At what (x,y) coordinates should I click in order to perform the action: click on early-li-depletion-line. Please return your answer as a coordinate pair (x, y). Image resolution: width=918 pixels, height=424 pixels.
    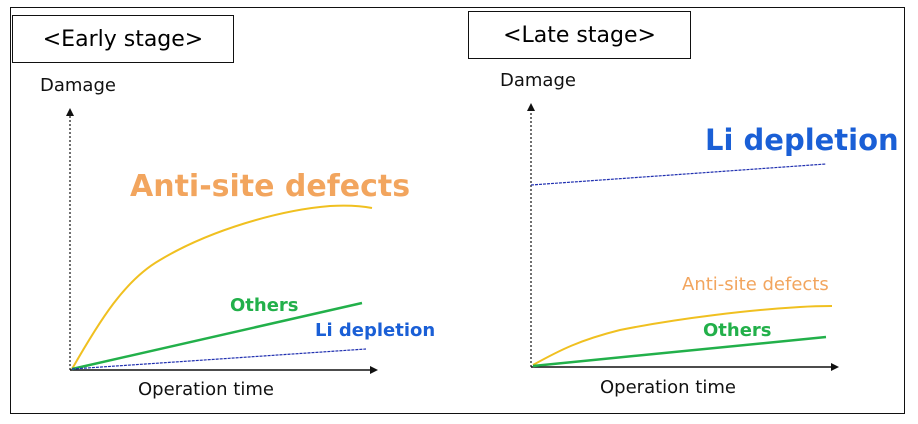
    Looking at the image, I should click on (219, 359).